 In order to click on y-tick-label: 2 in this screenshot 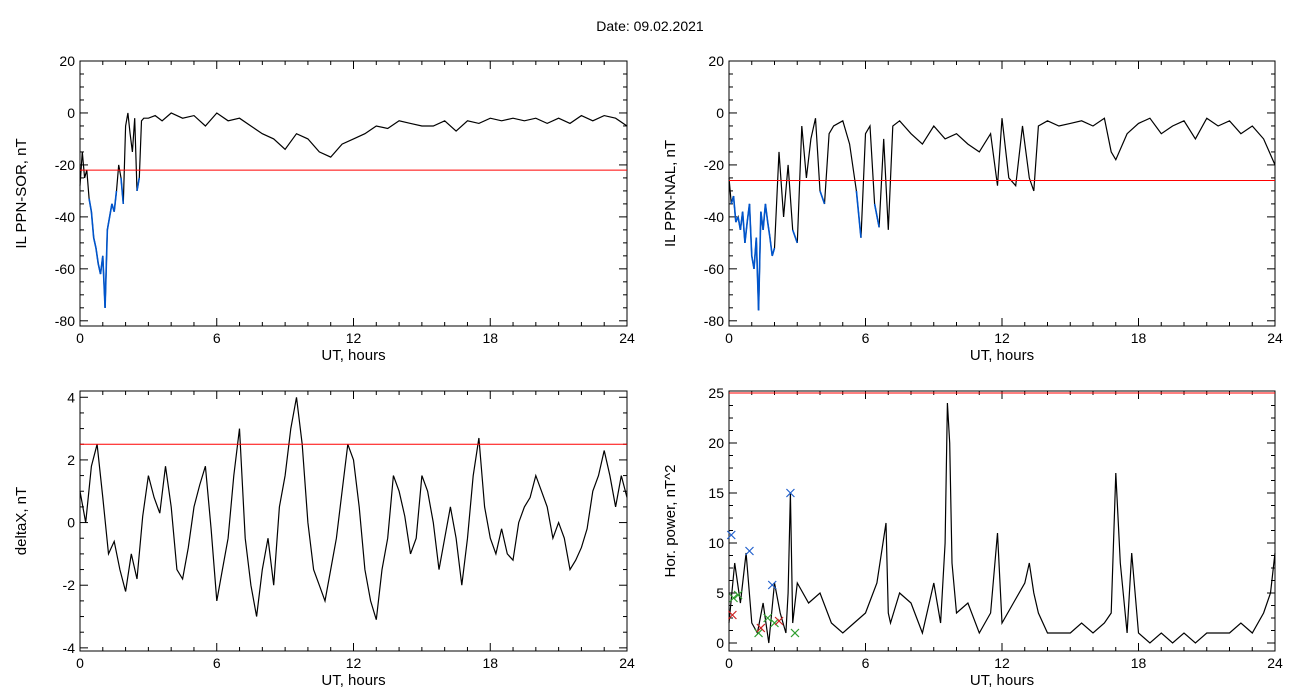, I will do `click(71, 460)`.